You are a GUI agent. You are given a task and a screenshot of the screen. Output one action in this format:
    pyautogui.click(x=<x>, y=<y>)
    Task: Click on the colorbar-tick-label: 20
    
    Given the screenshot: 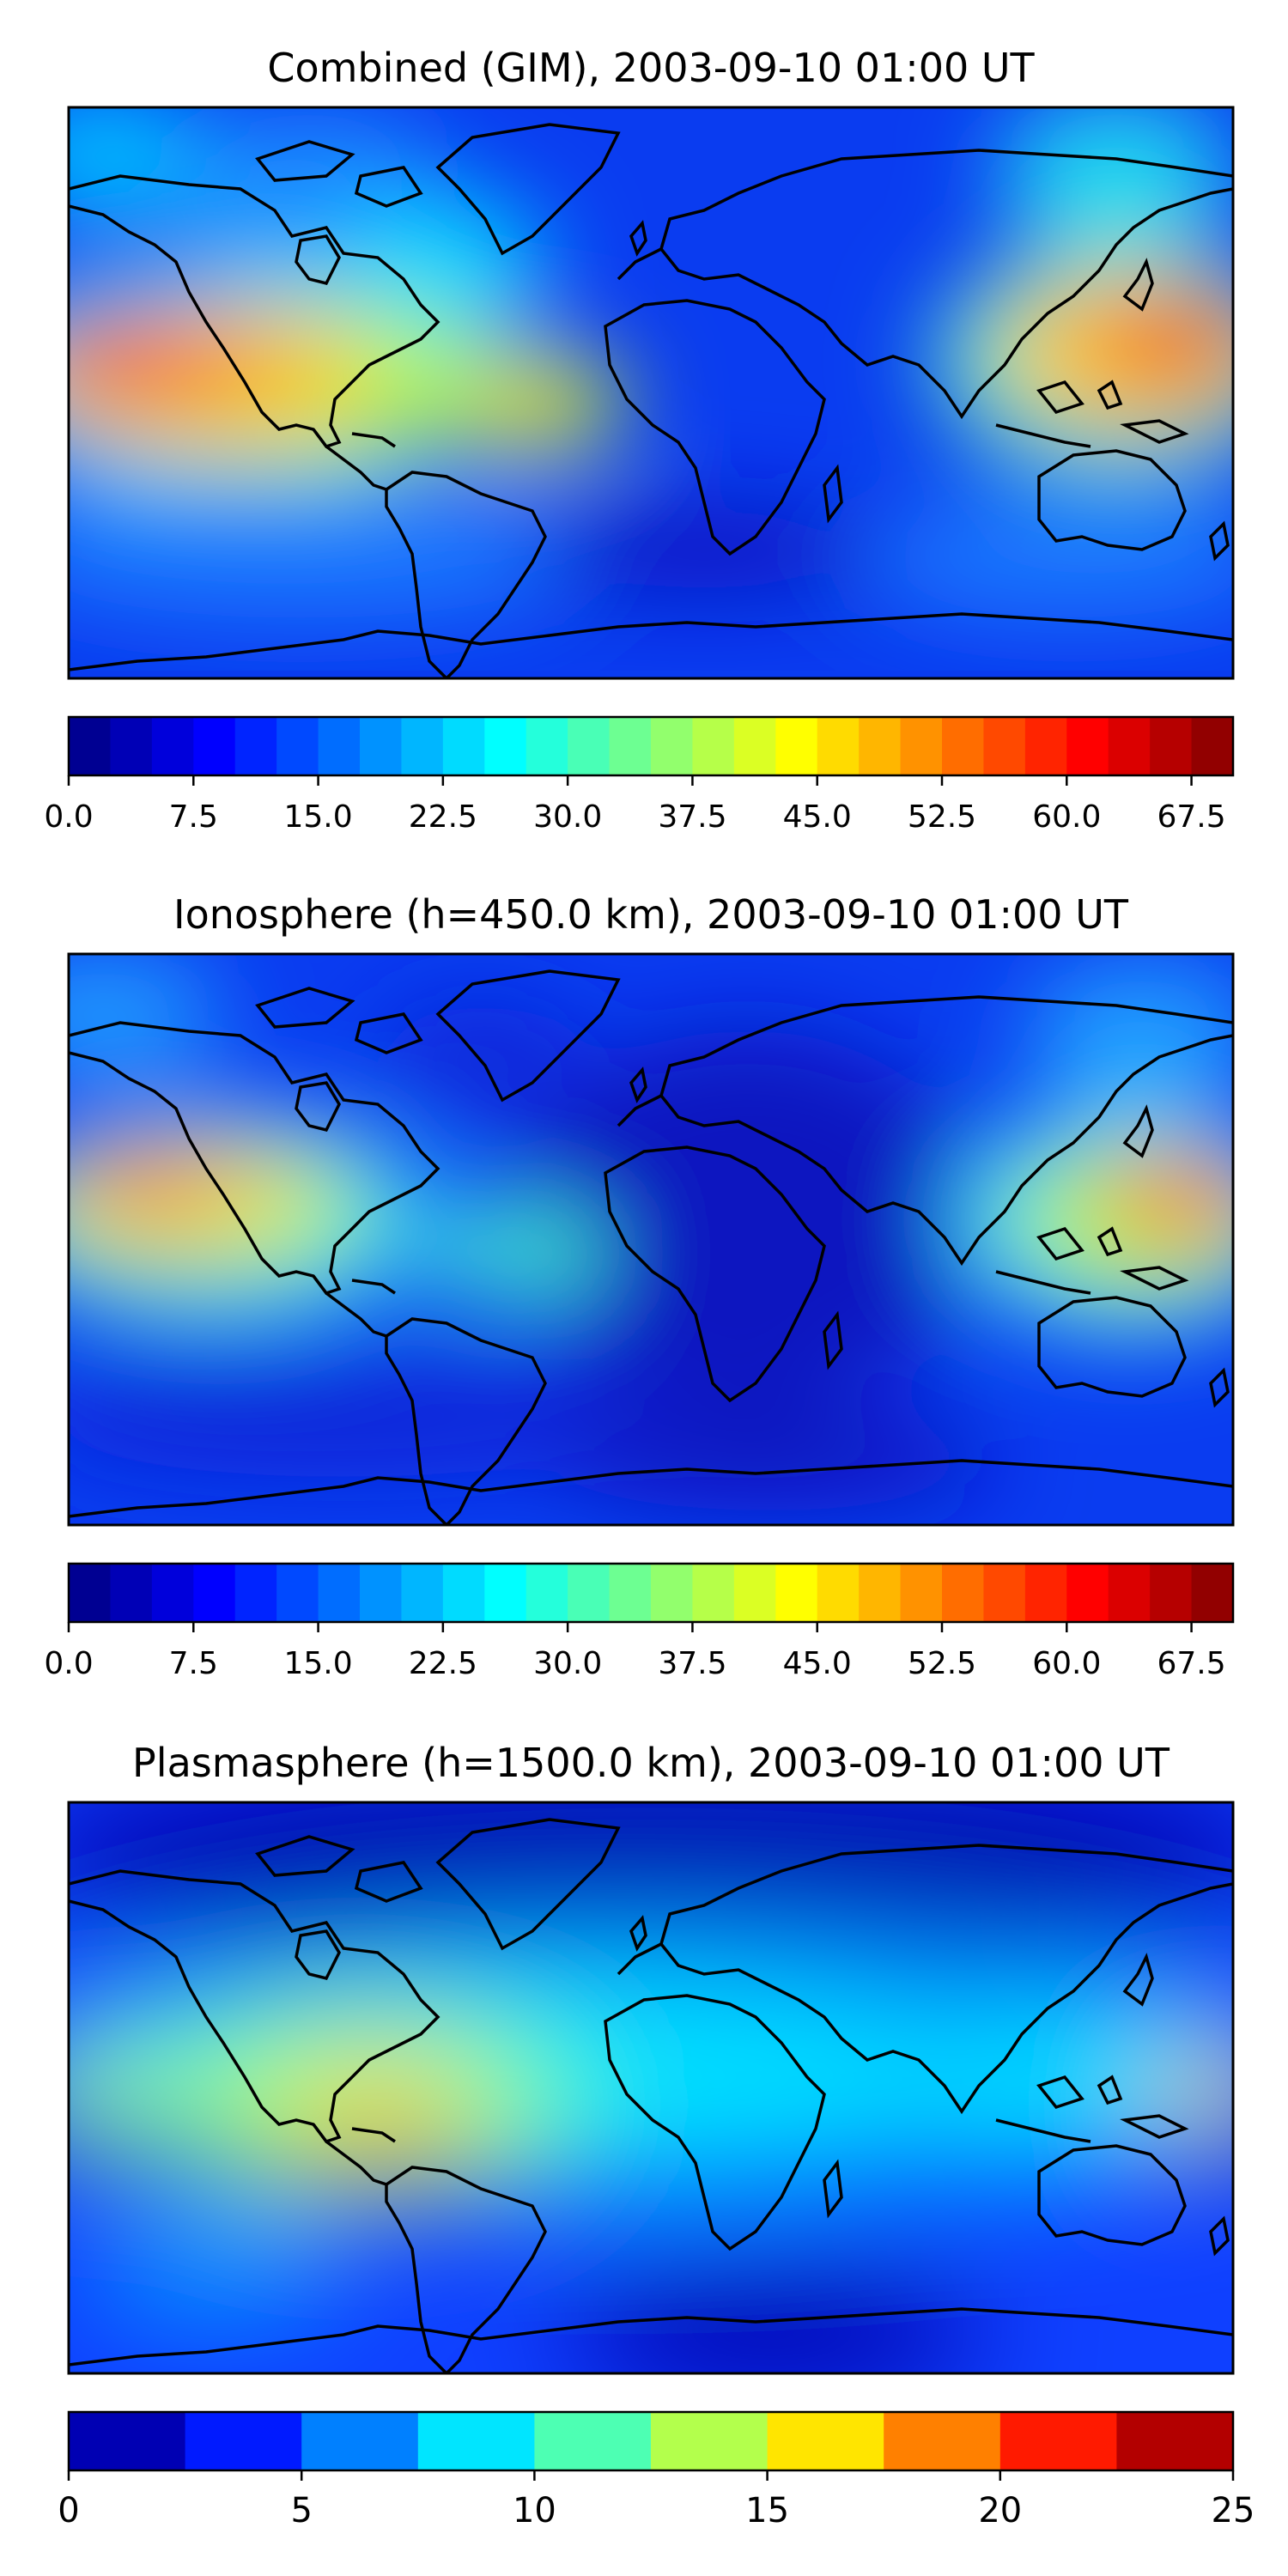 What is the action you would take?
    pyautogui.click(x=1000, y=2510)
    